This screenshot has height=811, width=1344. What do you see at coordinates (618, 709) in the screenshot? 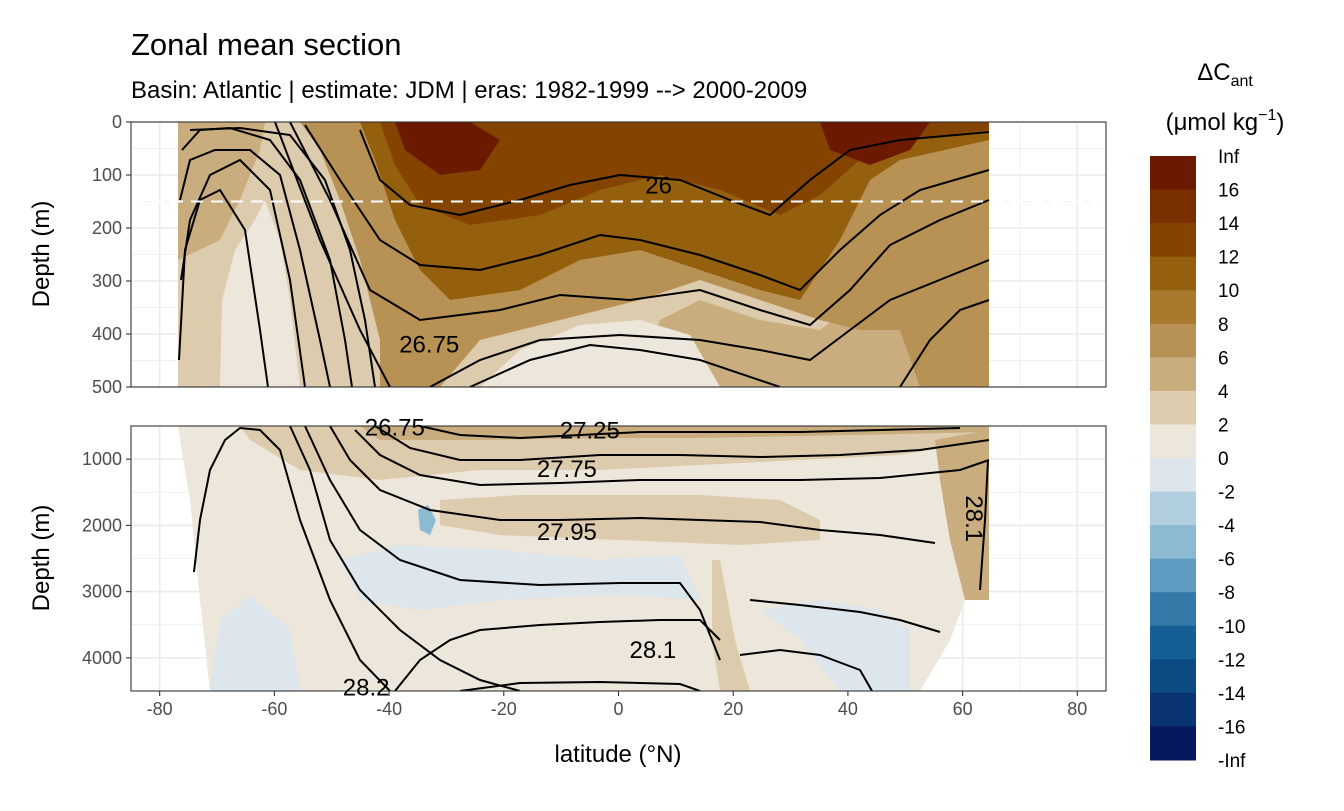
I see `x-tick-label: 0` at bounding box center [618, 709].